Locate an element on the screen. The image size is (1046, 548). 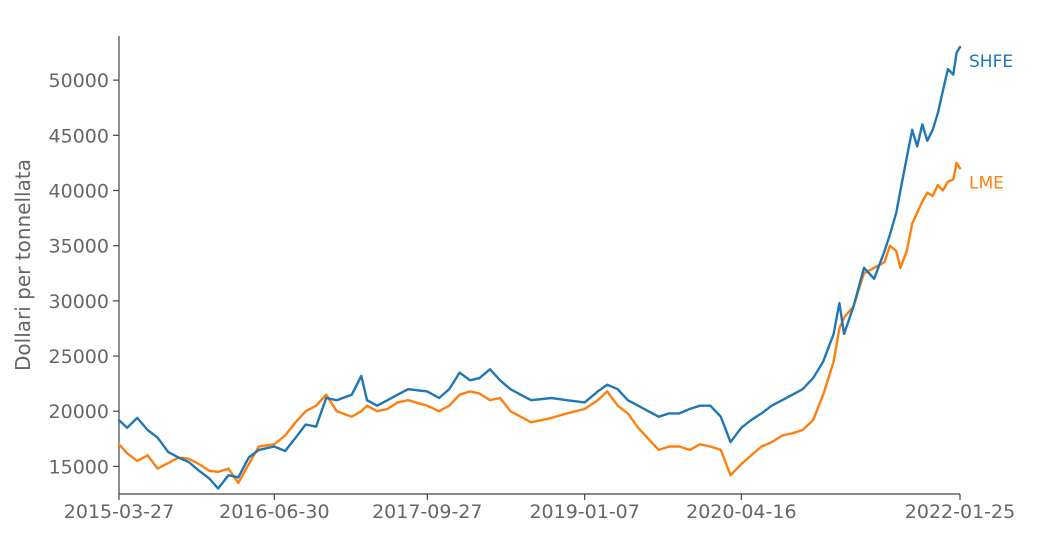
y-axis-title: Dollari per tonnellata is located at coordinates (23, 265).